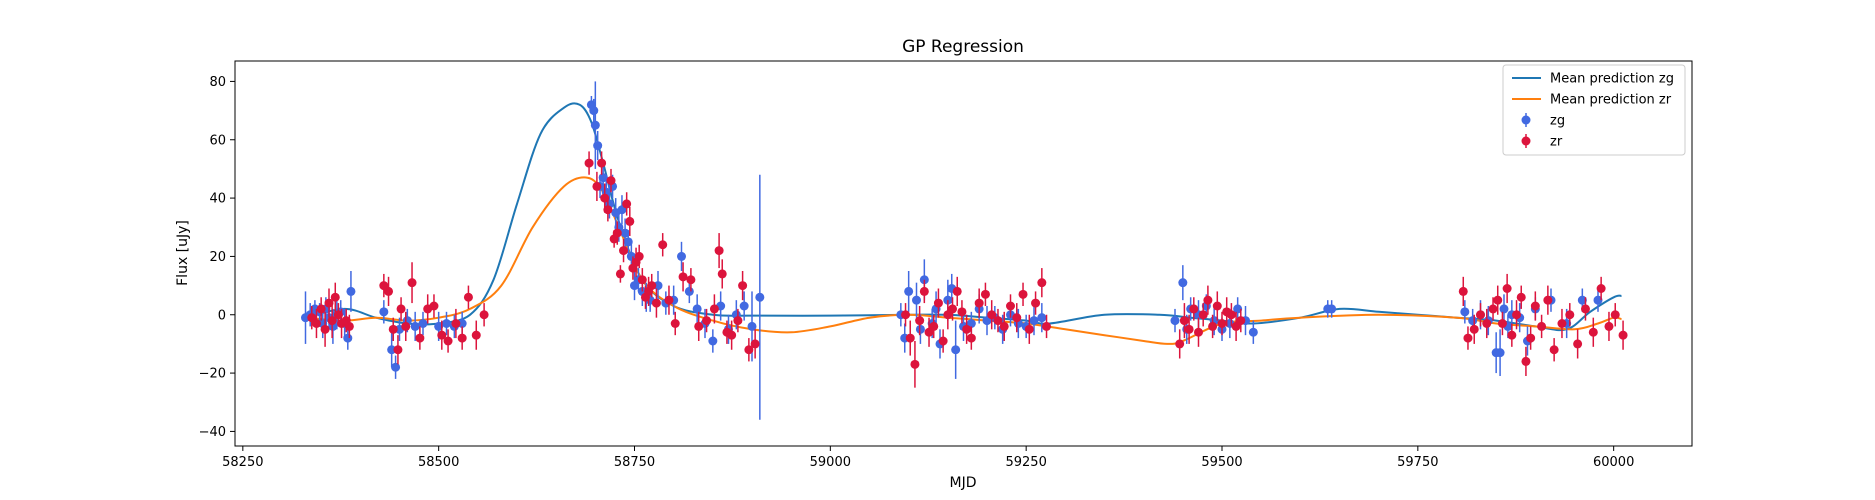  Describe the element at coordinates (217, 199) in the screenshot. I see `y-tick-label: 40` at that location.